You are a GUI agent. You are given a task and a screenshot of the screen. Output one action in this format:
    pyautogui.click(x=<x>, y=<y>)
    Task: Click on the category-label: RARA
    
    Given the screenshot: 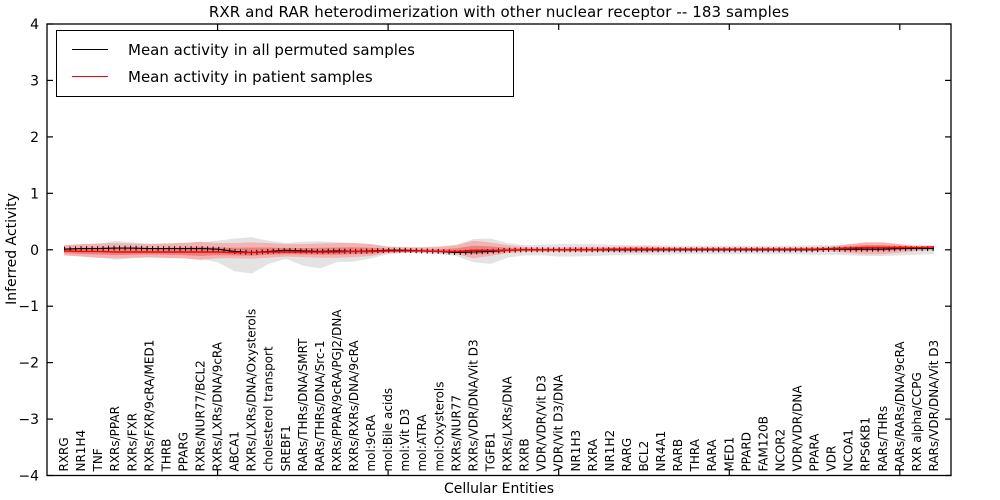 What is the action you would take?
    pyautogui.click(x=712, y=455)
    